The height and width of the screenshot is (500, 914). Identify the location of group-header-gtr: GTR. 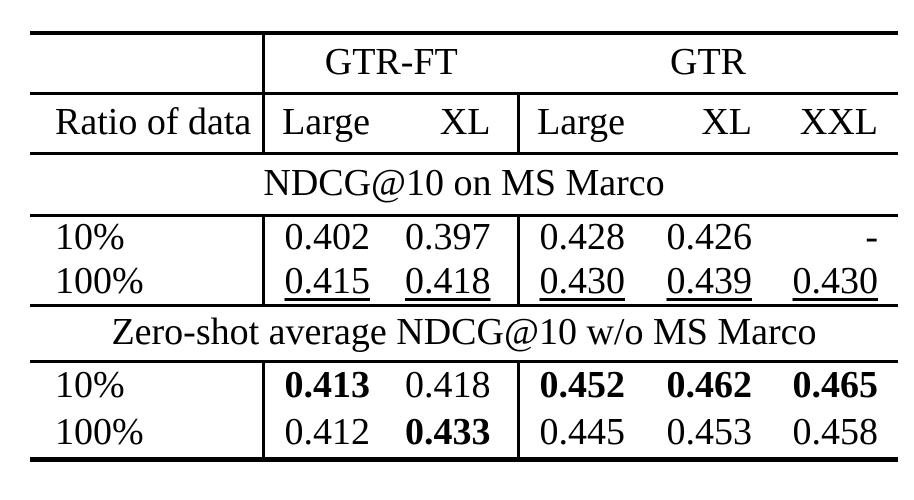
(708, 62).